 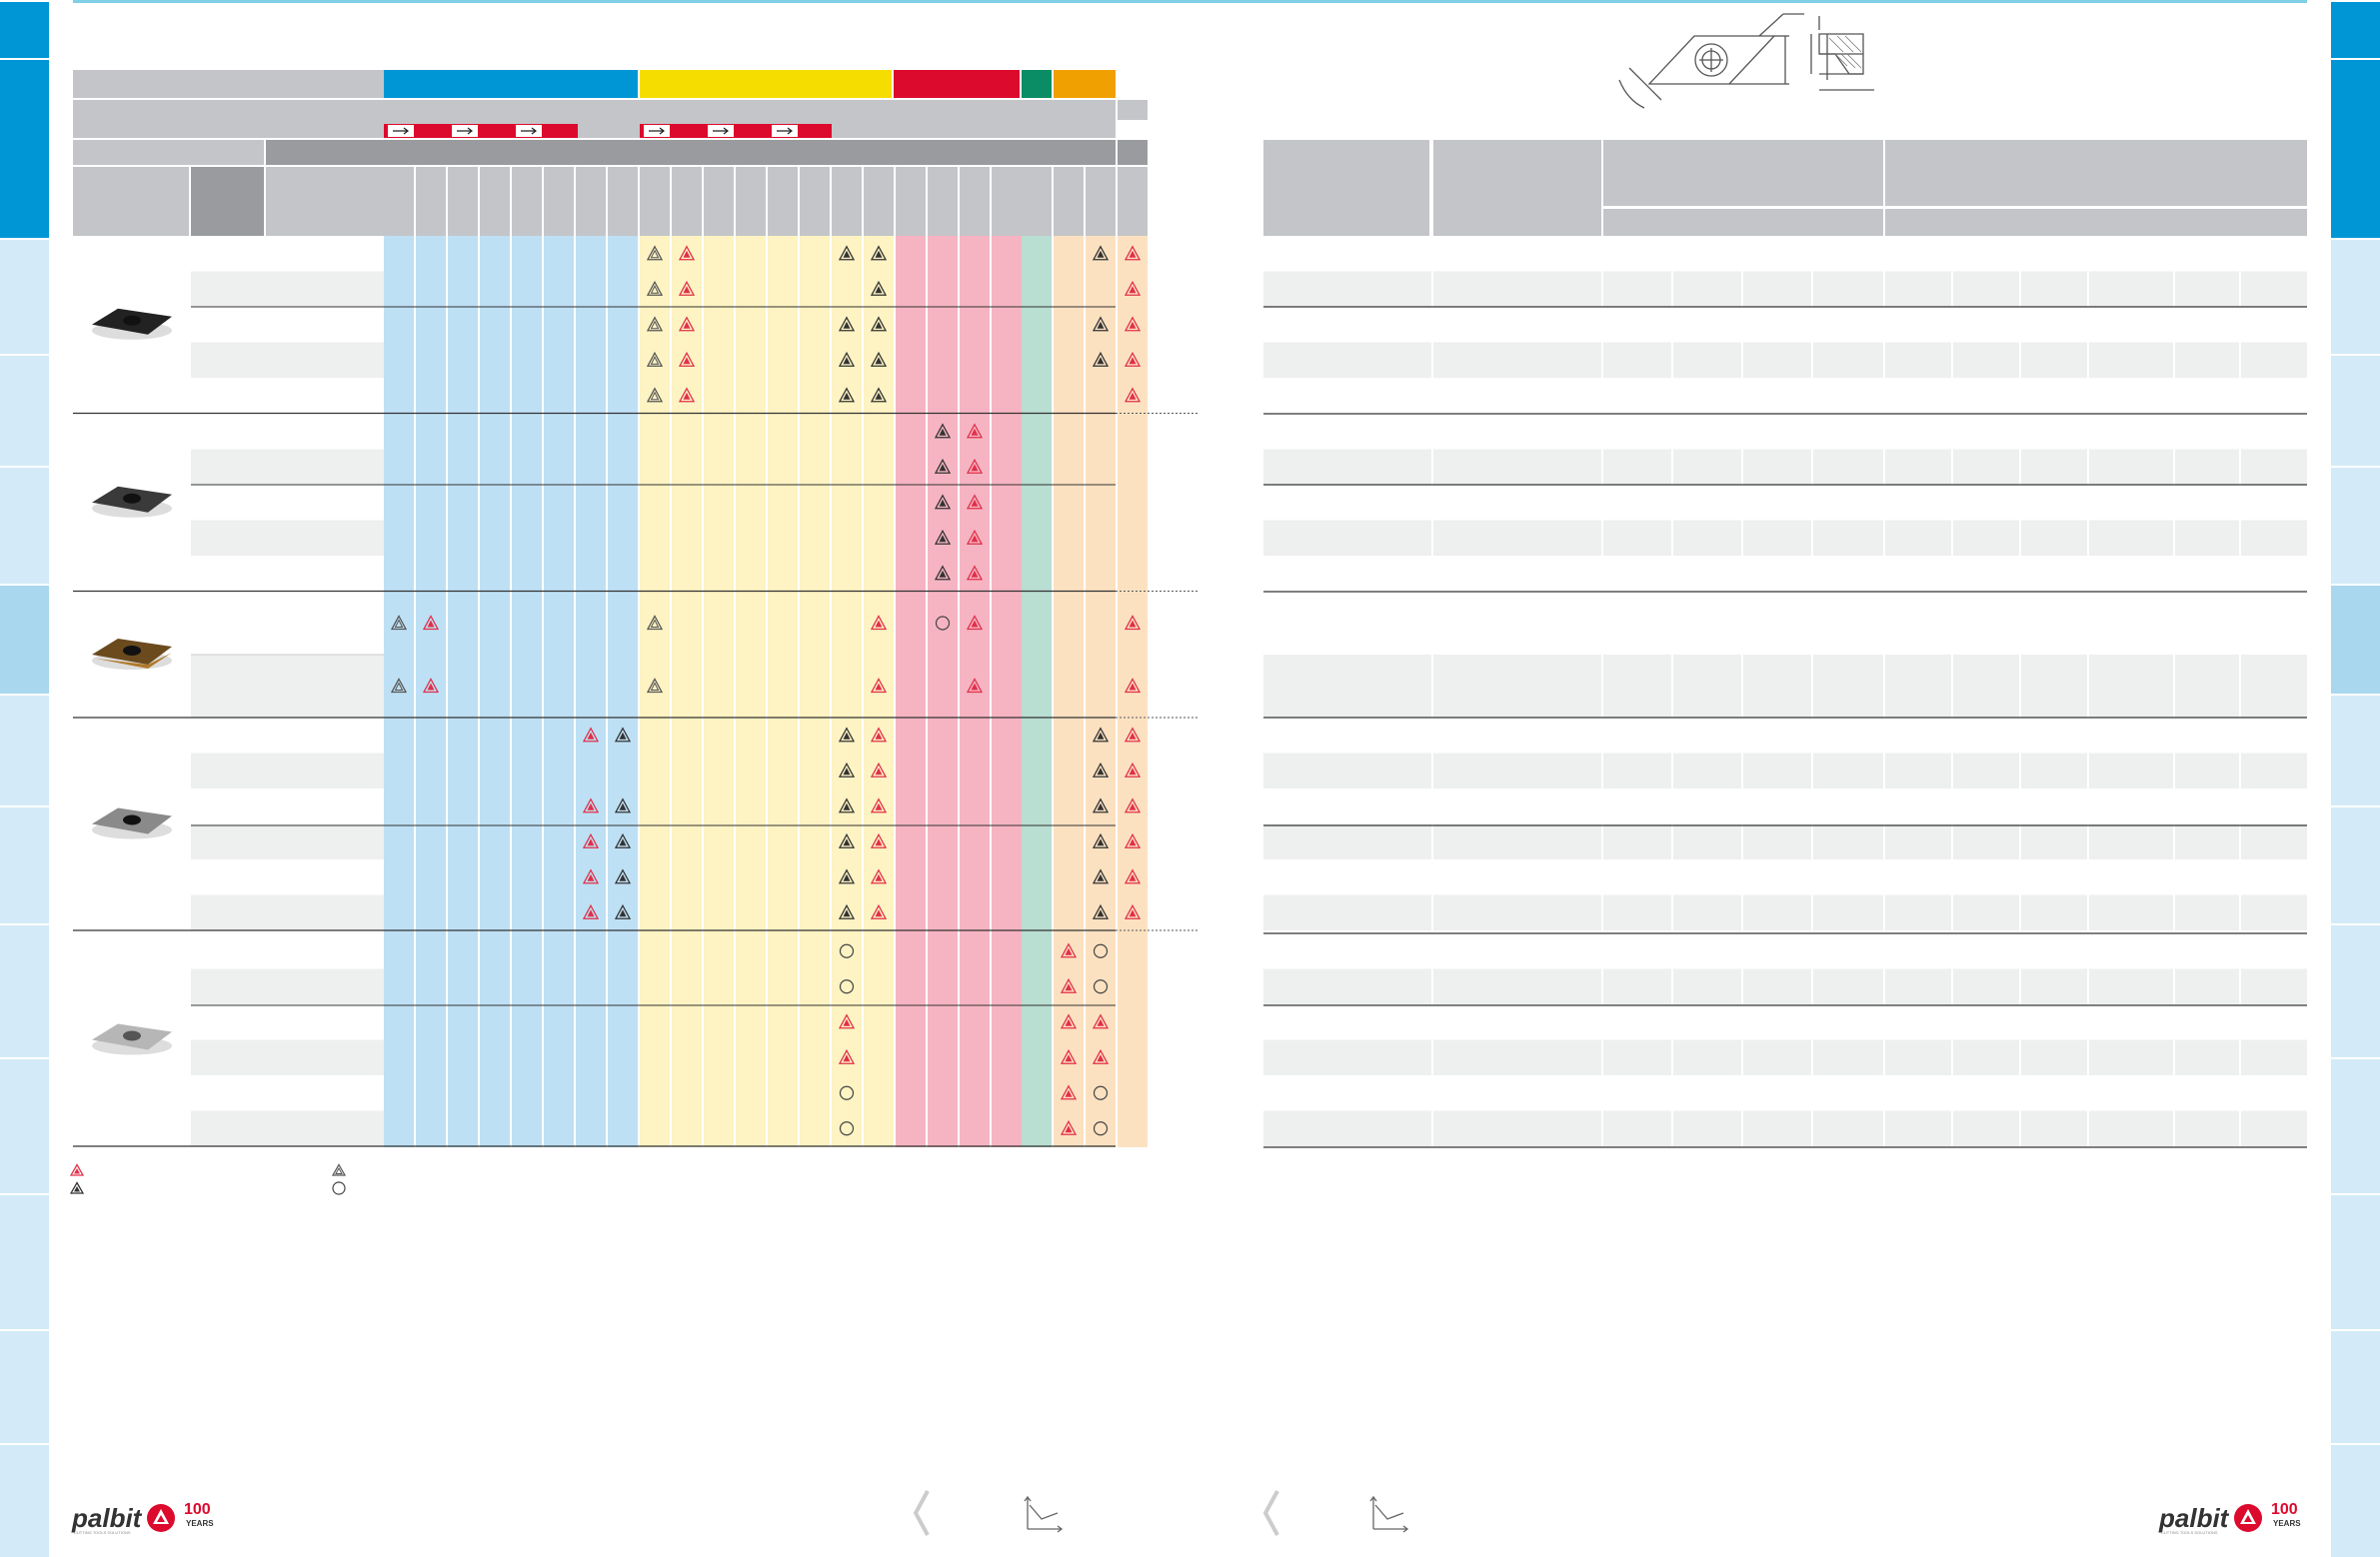 What do you see at coordinates (134, 661) in the screenshot?
I see `insert-coating` at bounding box center [134, 661].